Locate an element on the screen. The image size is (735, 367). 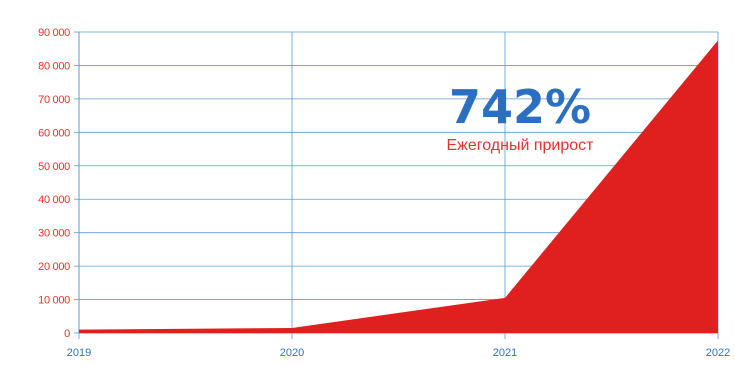
y-tick-label: 90 000 is located at coordinates (54, 33).